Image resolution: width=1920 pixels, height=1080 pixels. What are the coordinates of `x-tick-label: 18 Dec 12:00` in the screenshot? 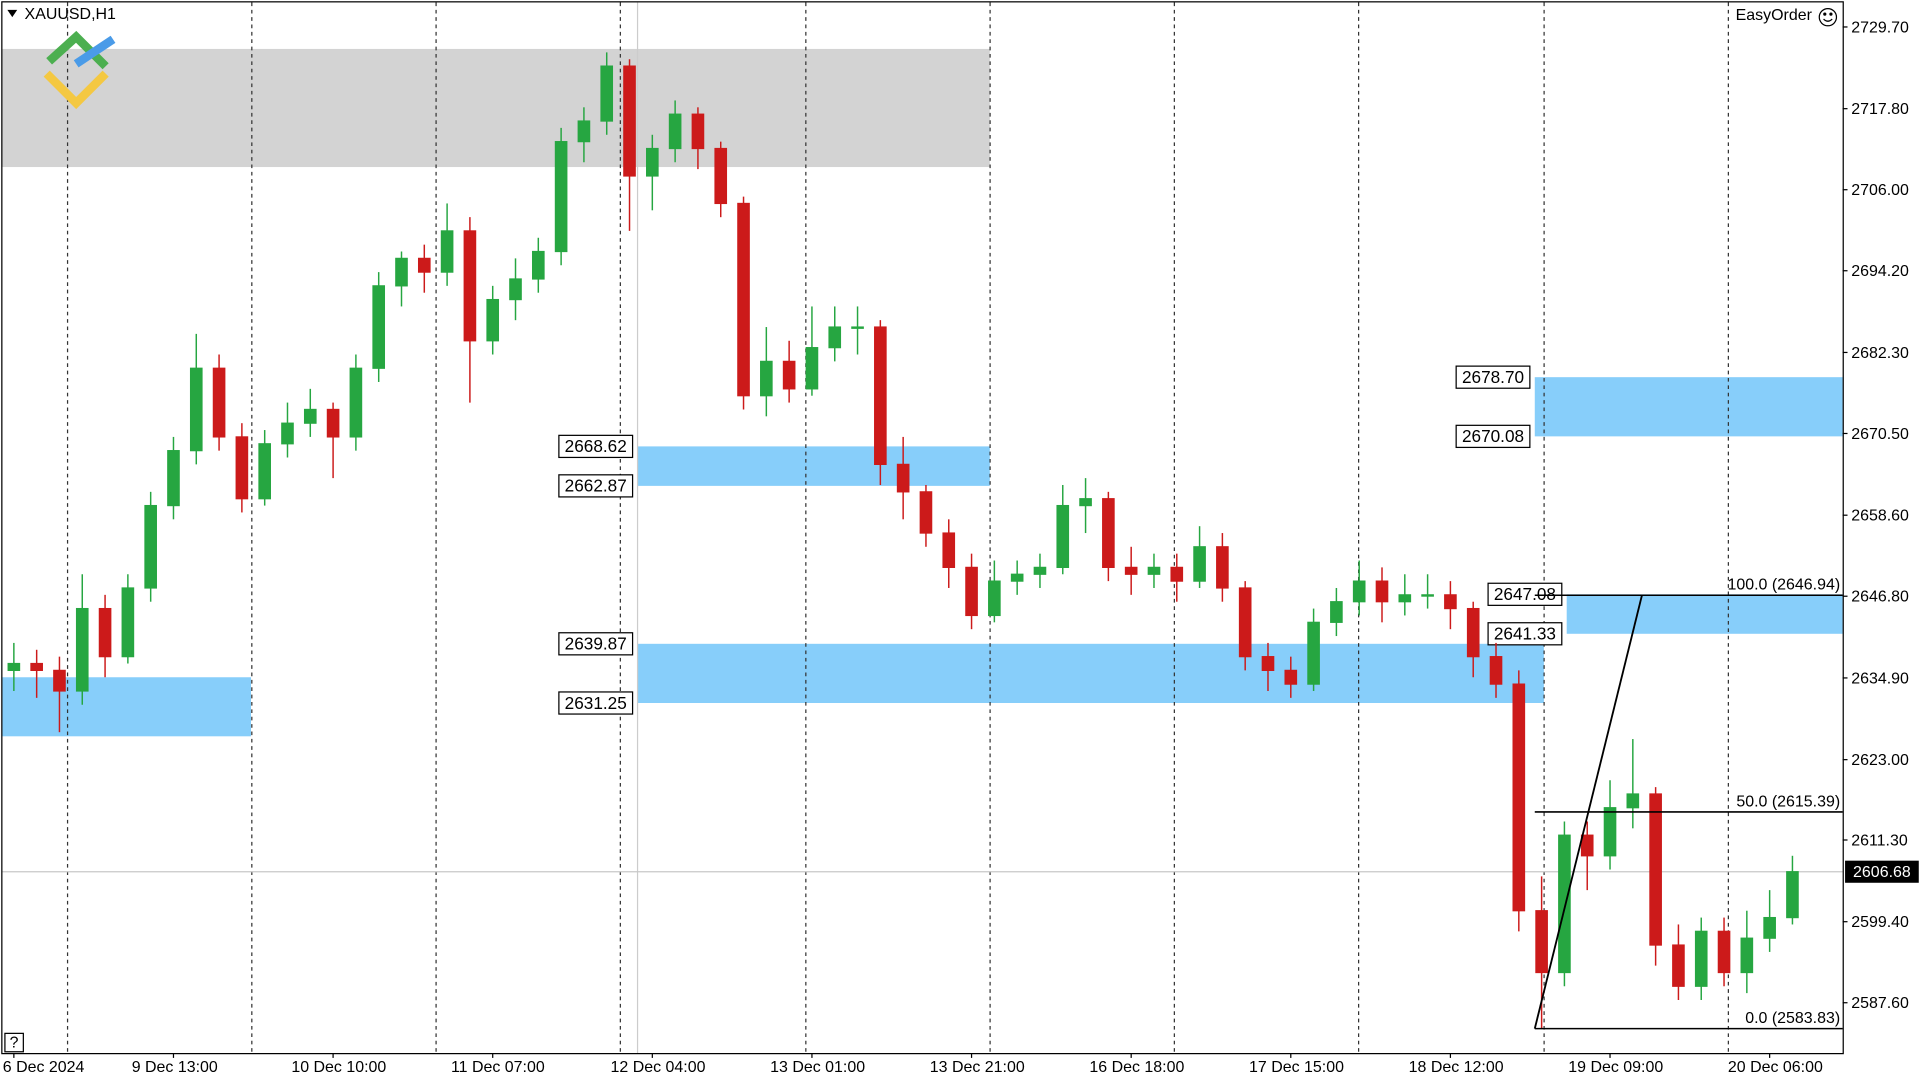 It's located at (1456, 1067).